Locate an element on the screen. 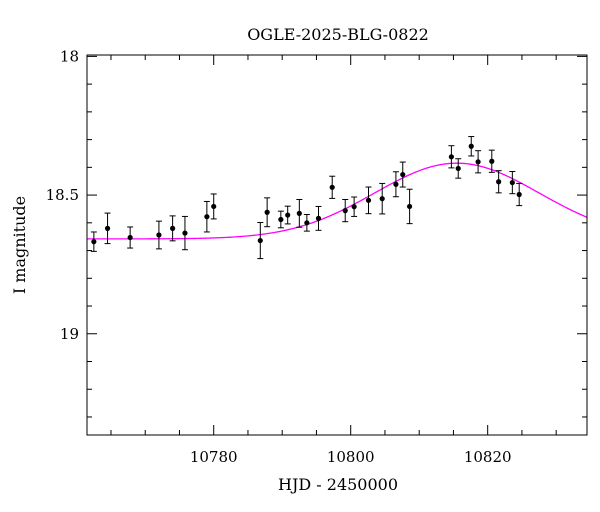 Image resolution: width=600 pixels, height=512 pixels. data-point-layer is located at coordinates (306, 194).